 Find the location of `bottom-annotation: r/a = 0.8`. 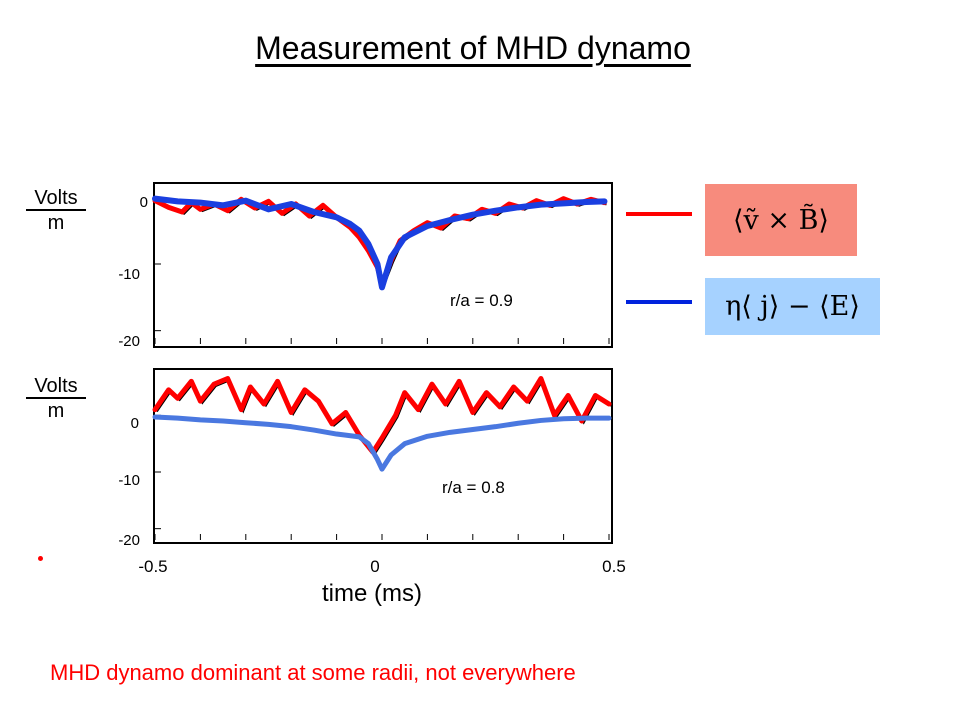

bottom-annotation: r/a = 0.8 is located at coordinates (473, 487).